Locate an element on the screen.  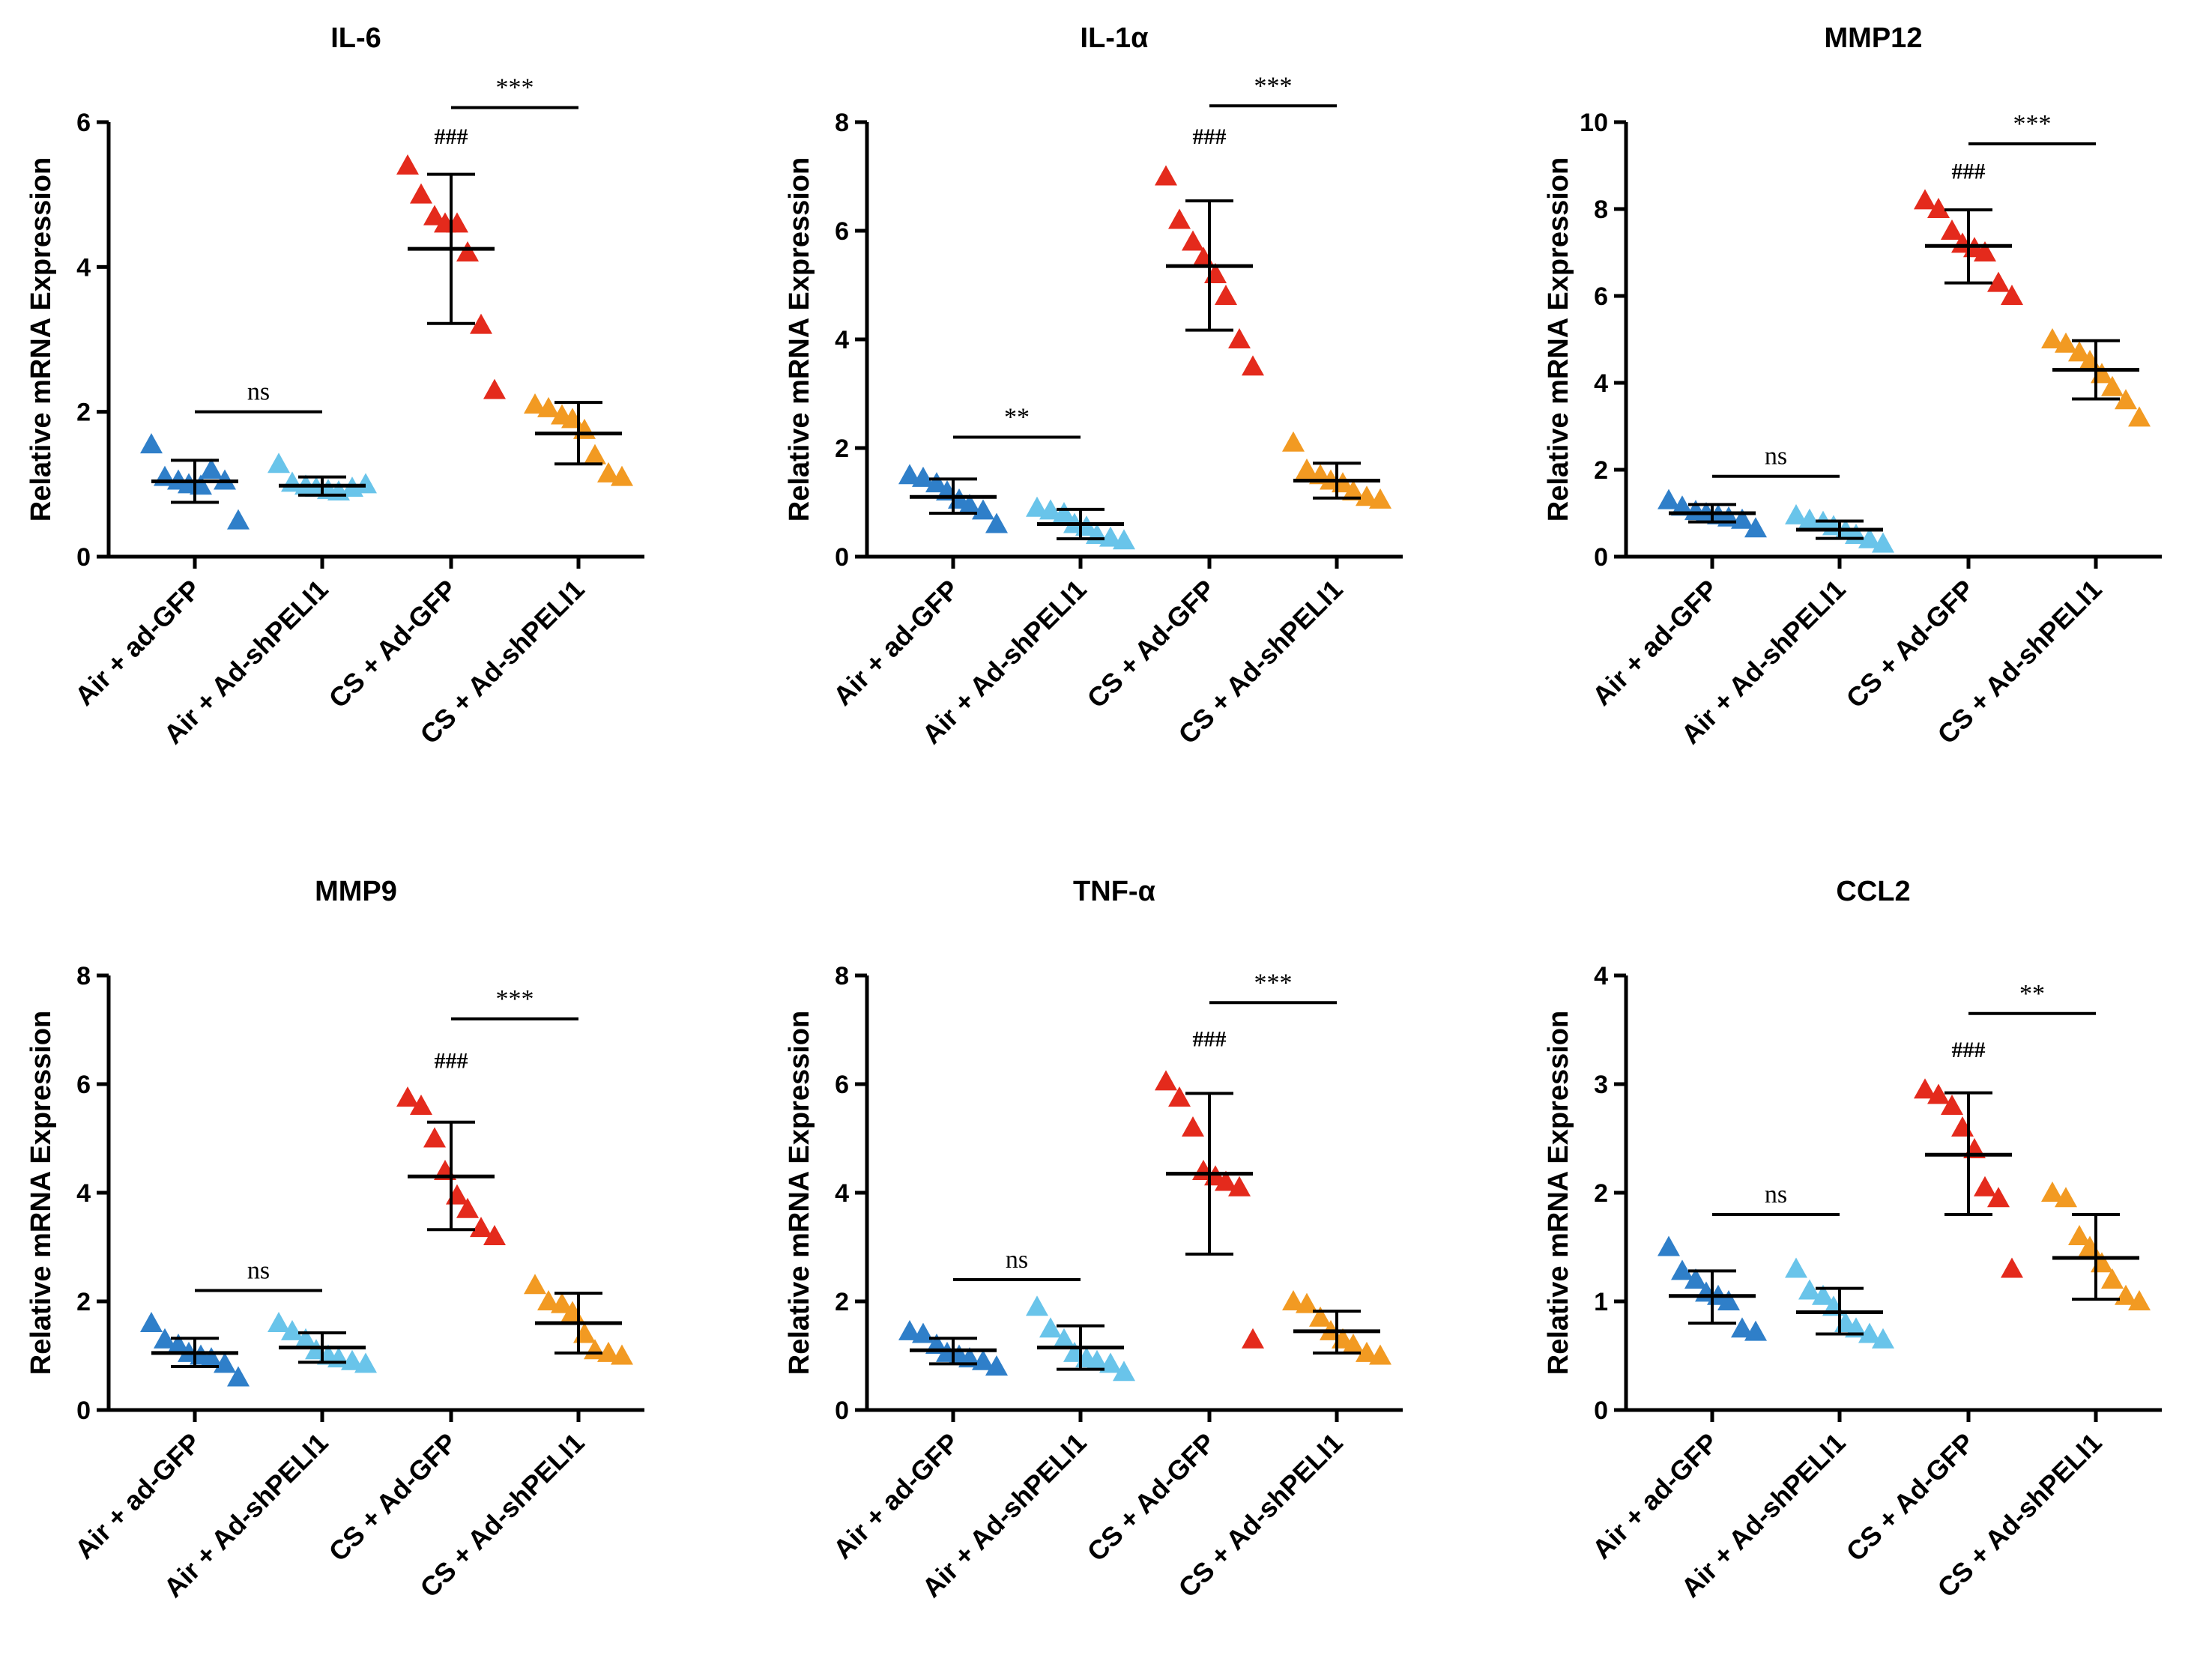
y-tick-label: 8 is located at coordinates (842, 976).